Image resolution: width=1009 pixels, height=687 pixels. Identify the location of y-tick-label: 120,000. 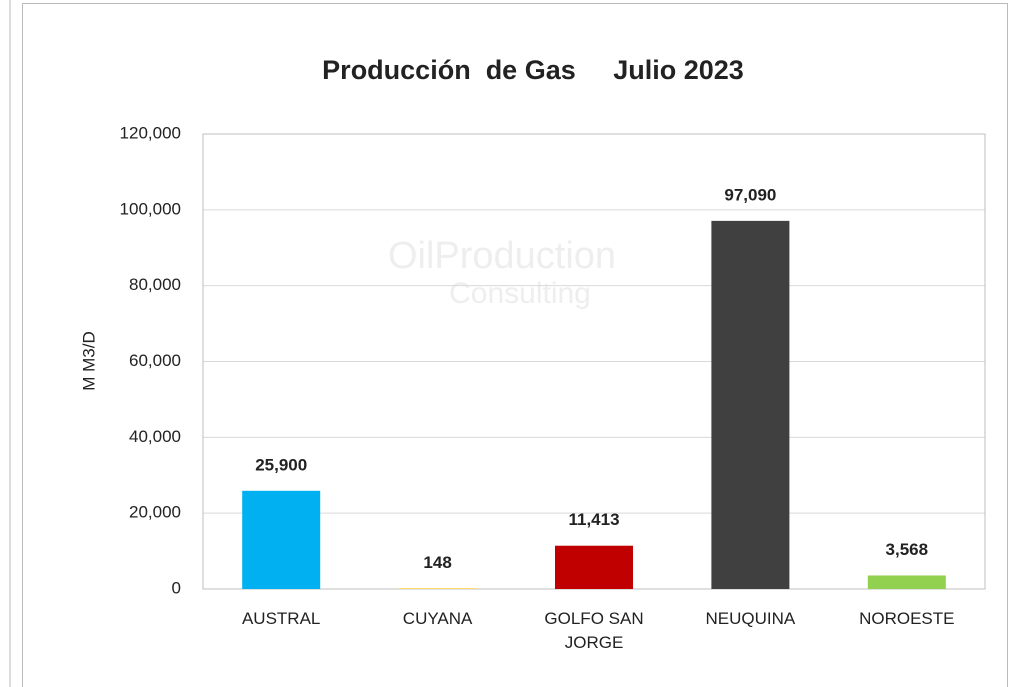
(150, 132).